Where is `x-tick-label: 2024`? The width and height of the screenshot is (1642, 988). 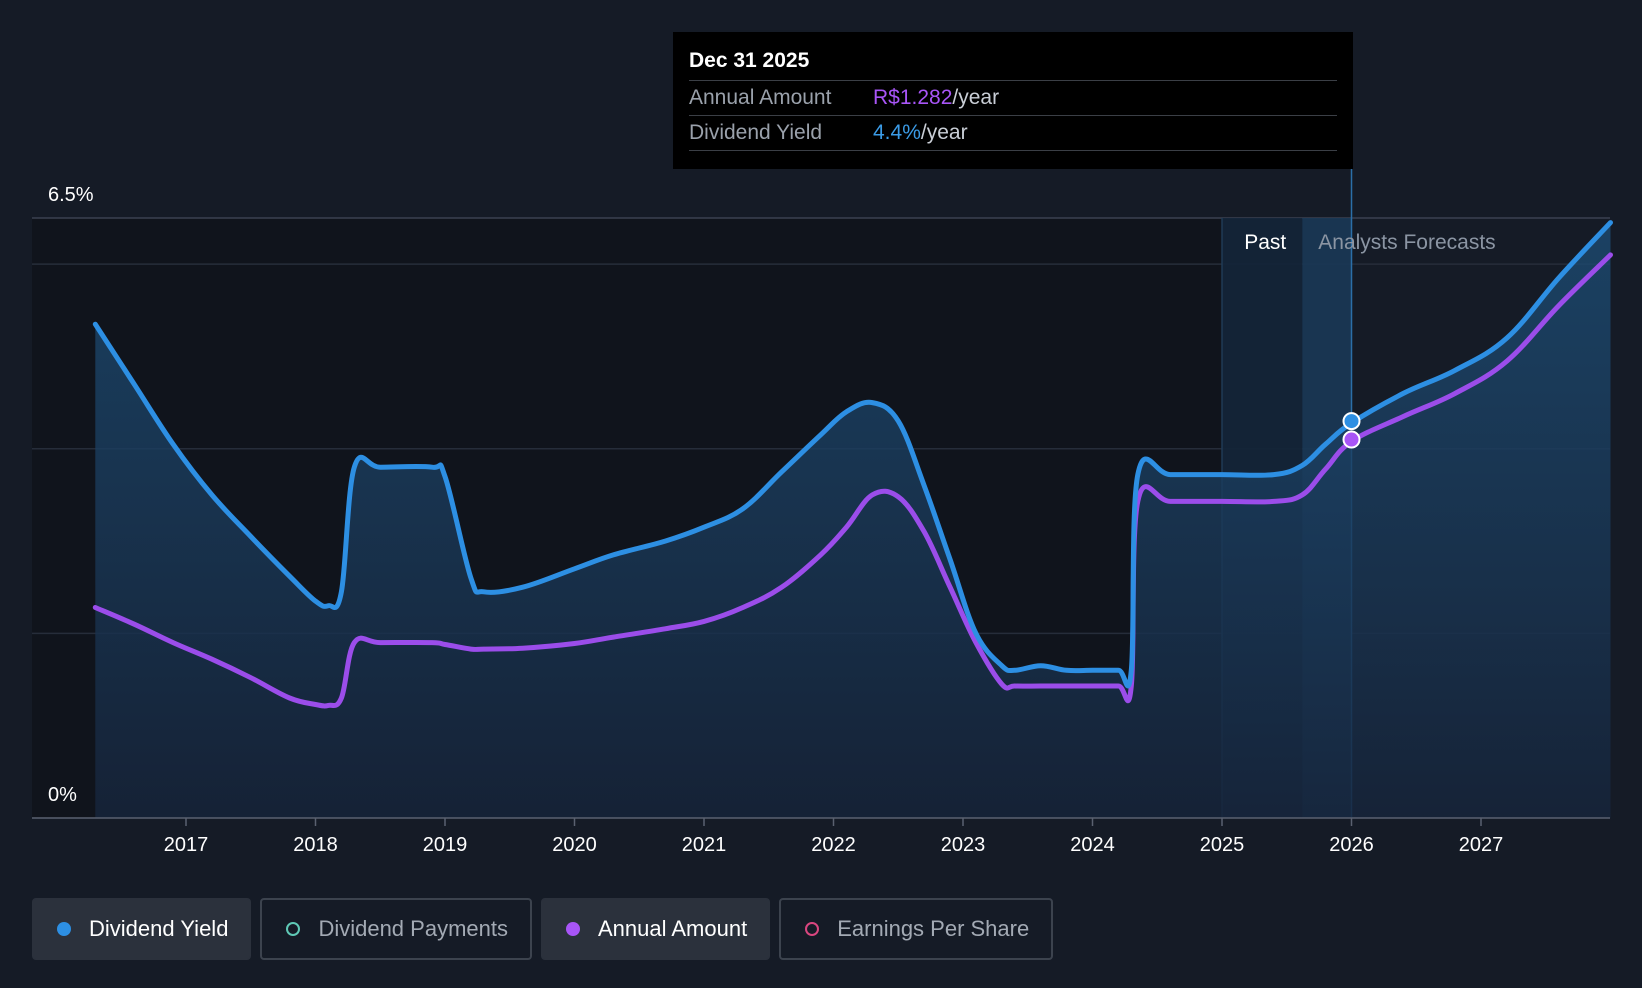
x-tick-label: 2024 is located at coordinates (1092, 845).